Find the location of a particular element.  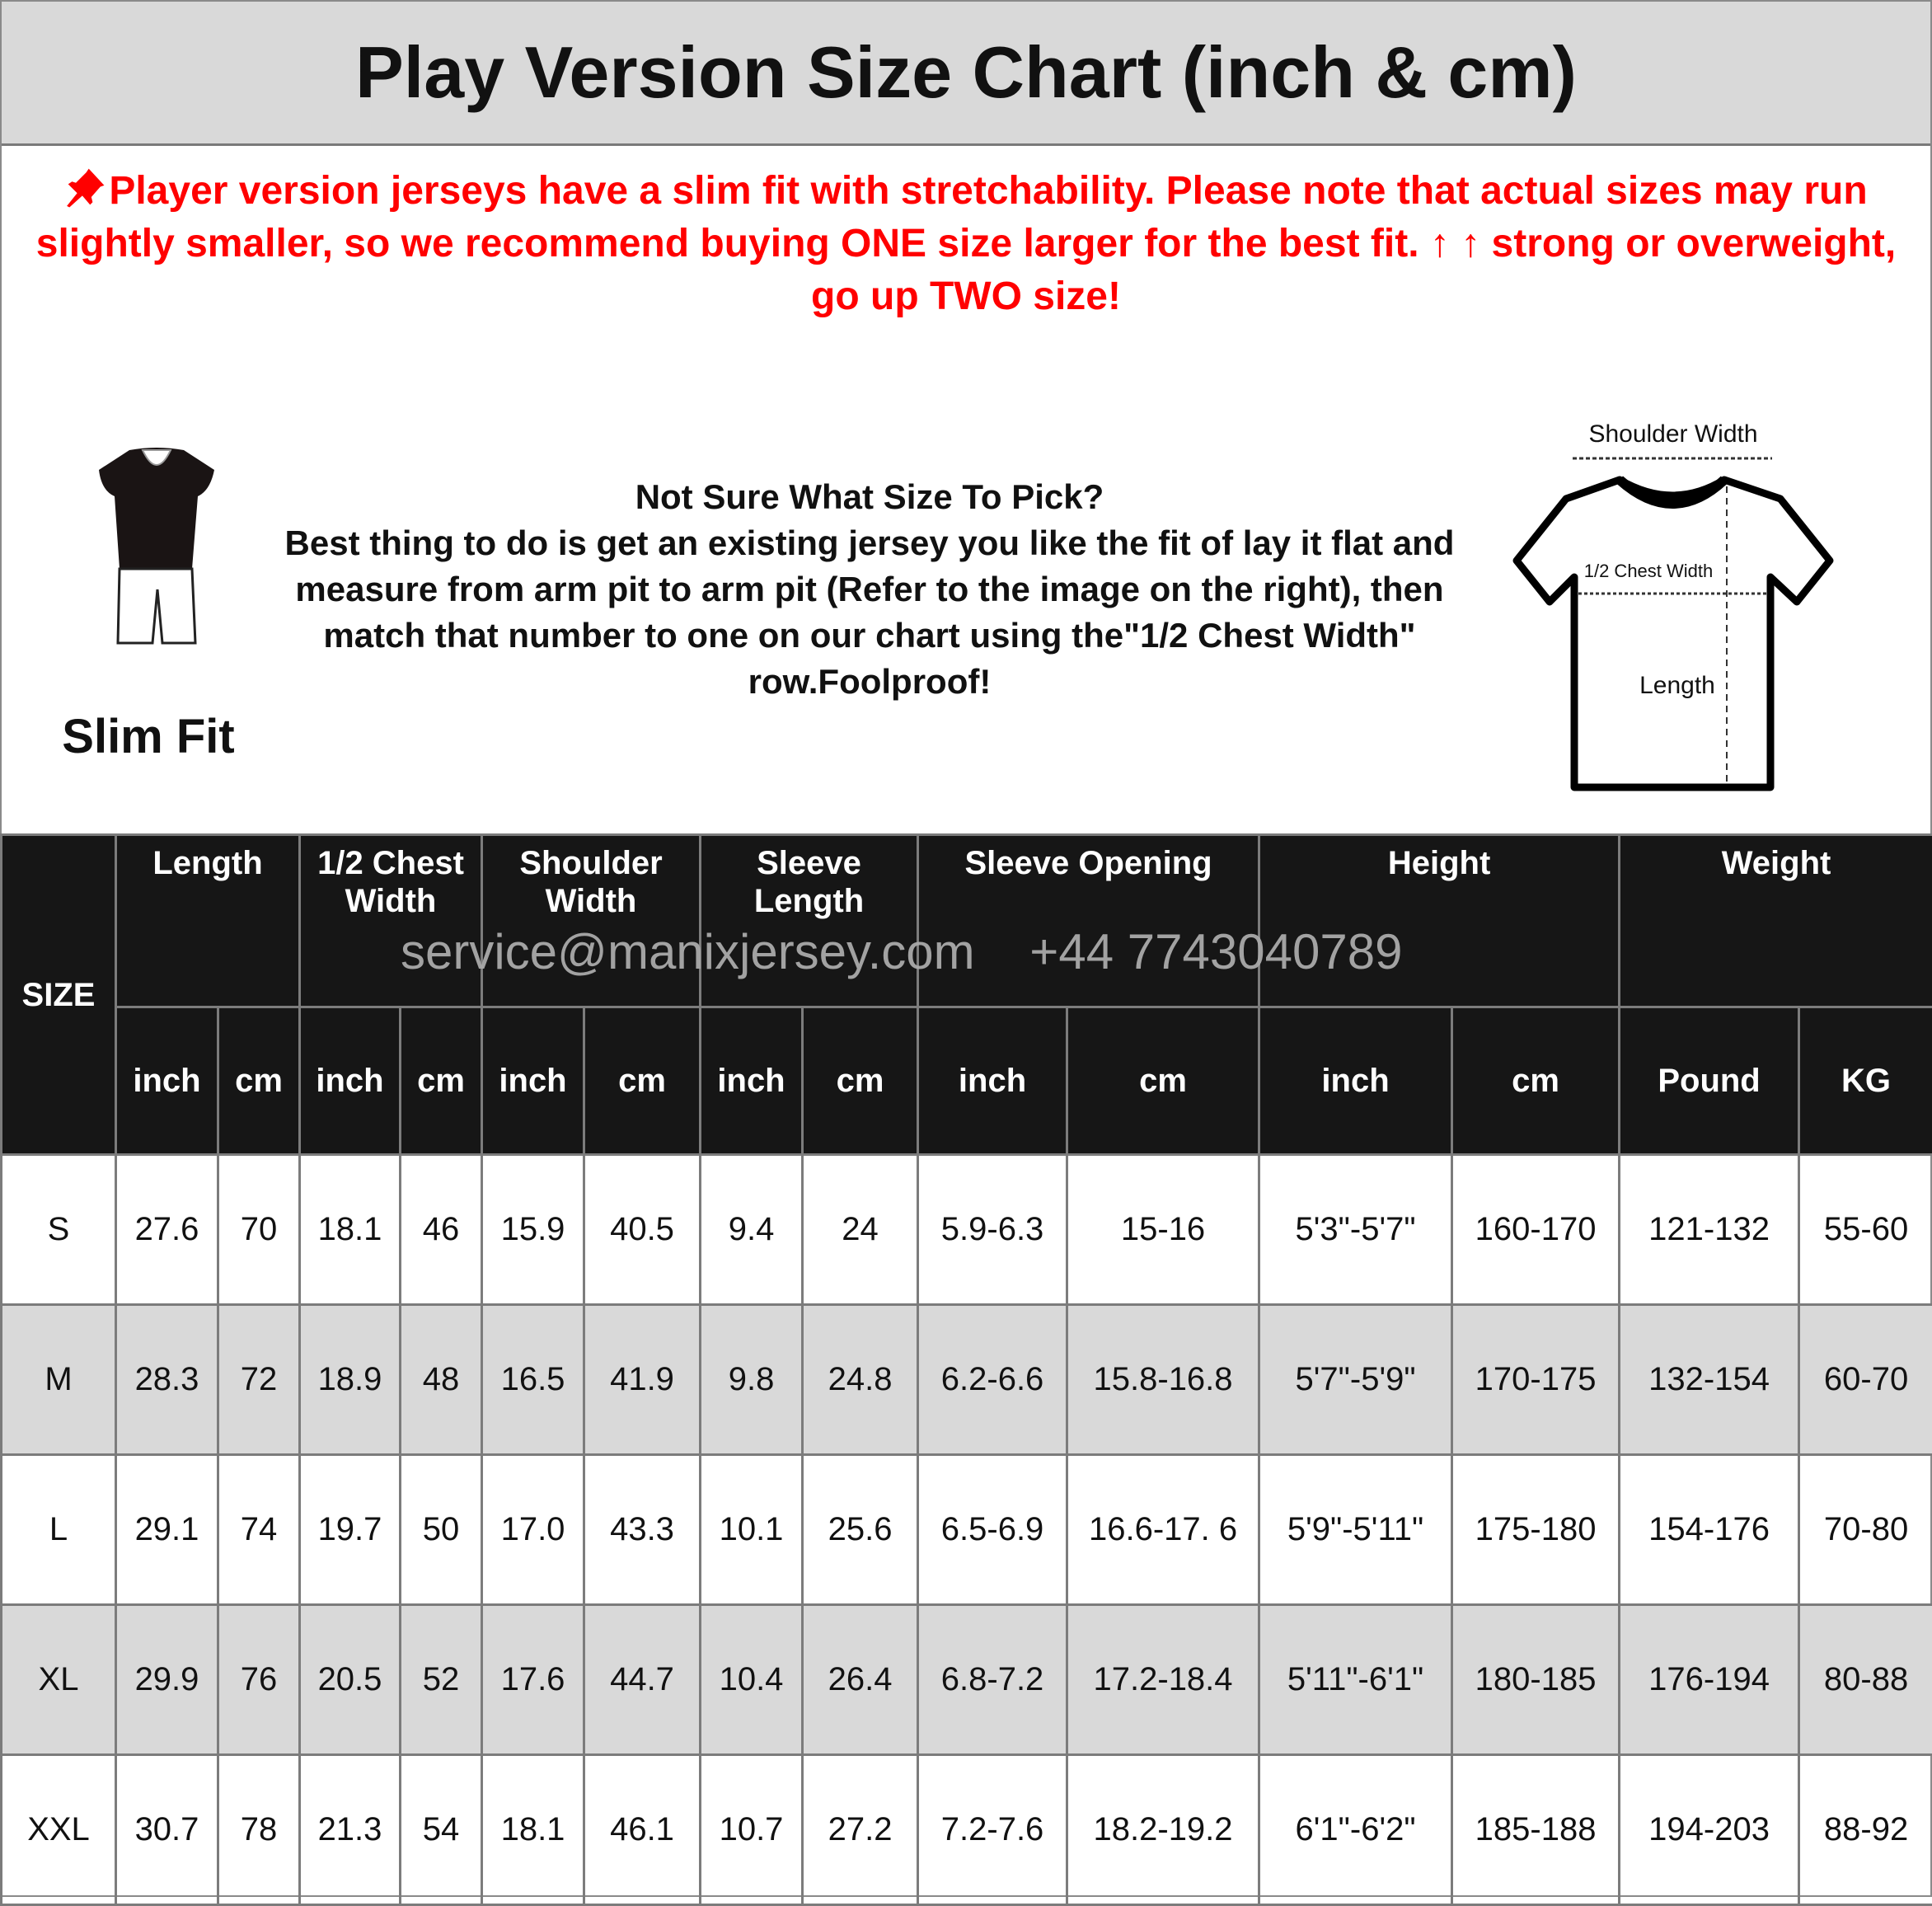

table-cell: 185-188 is located at coordinates (1536, 1830).